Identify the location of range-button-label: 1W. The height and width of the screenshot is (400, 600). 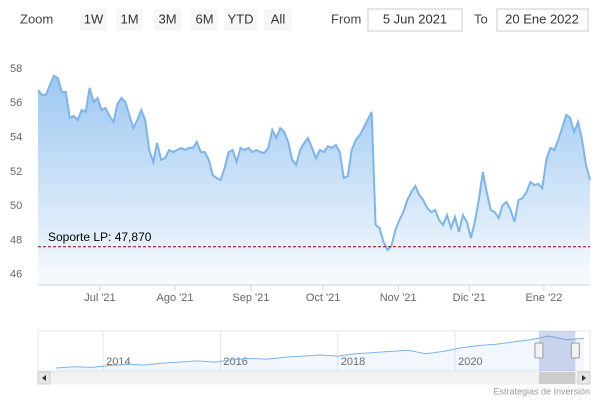
(94, 18).